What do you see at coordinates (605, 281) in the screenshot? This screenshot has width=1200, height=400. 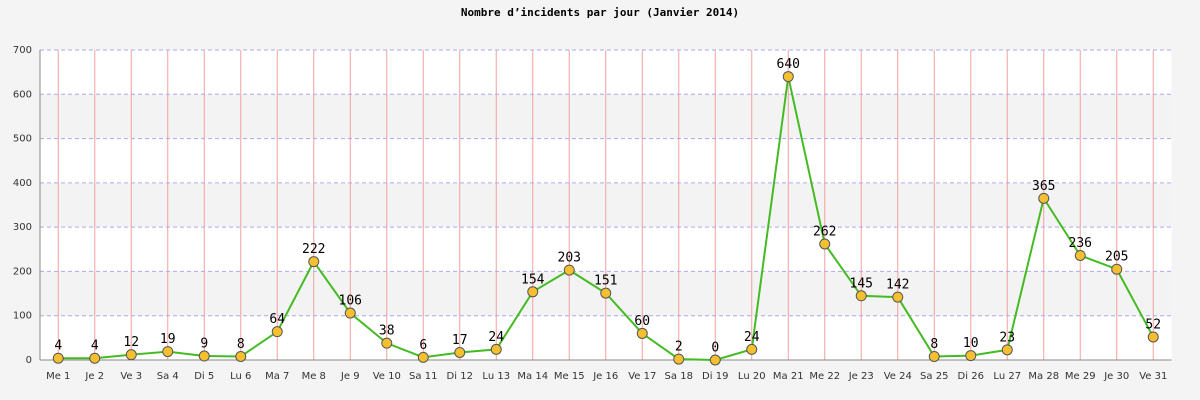 I see `value-label: 151` at bounding box center [605, 281].